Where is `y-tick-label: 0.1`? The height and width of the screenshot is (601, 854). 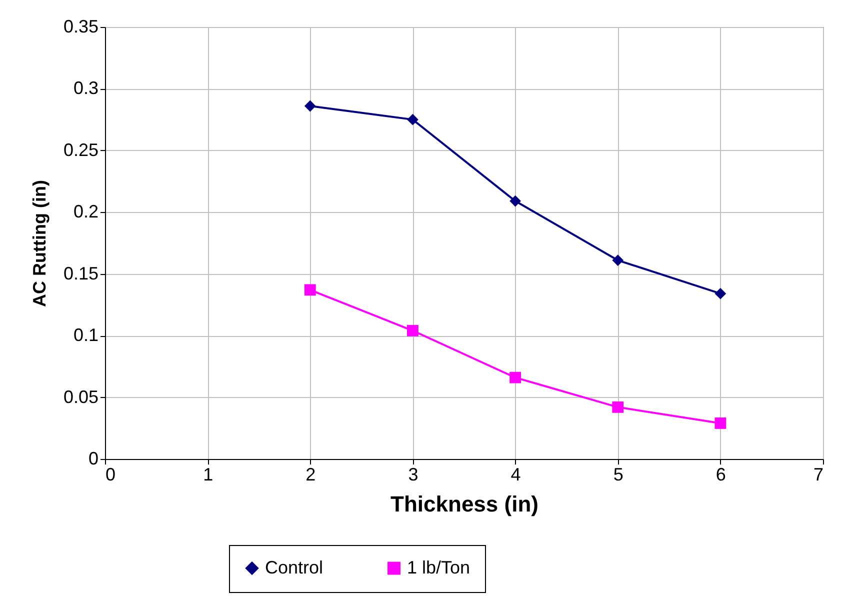 y-tick-label: 0.1 is located at coordinates (85, 335).